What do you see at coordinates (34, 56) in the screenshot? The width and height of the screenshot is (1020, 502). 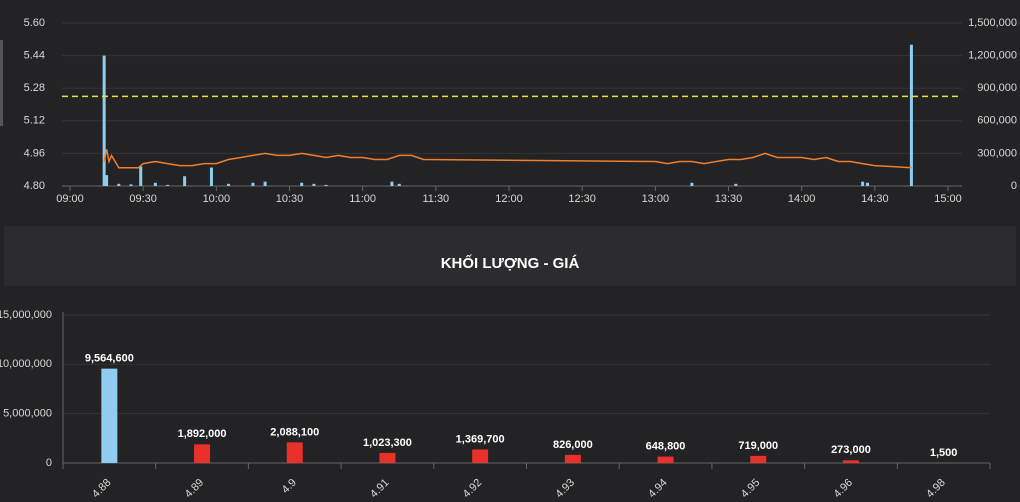 I see `y-tick-label: 5.44` at bounding box center [34, 56].